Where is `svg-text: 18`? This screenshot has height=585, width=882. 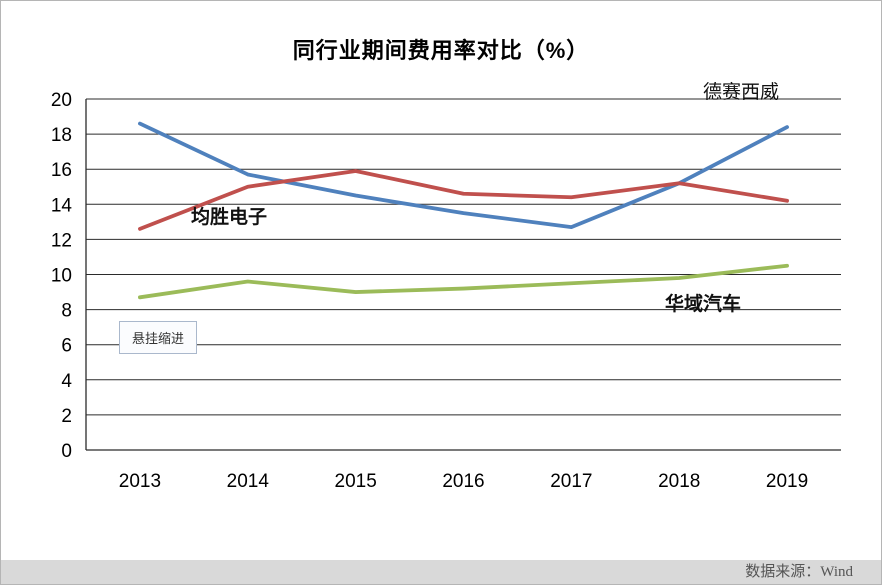
svg-text: 18 is located at coordinates (61, 135).